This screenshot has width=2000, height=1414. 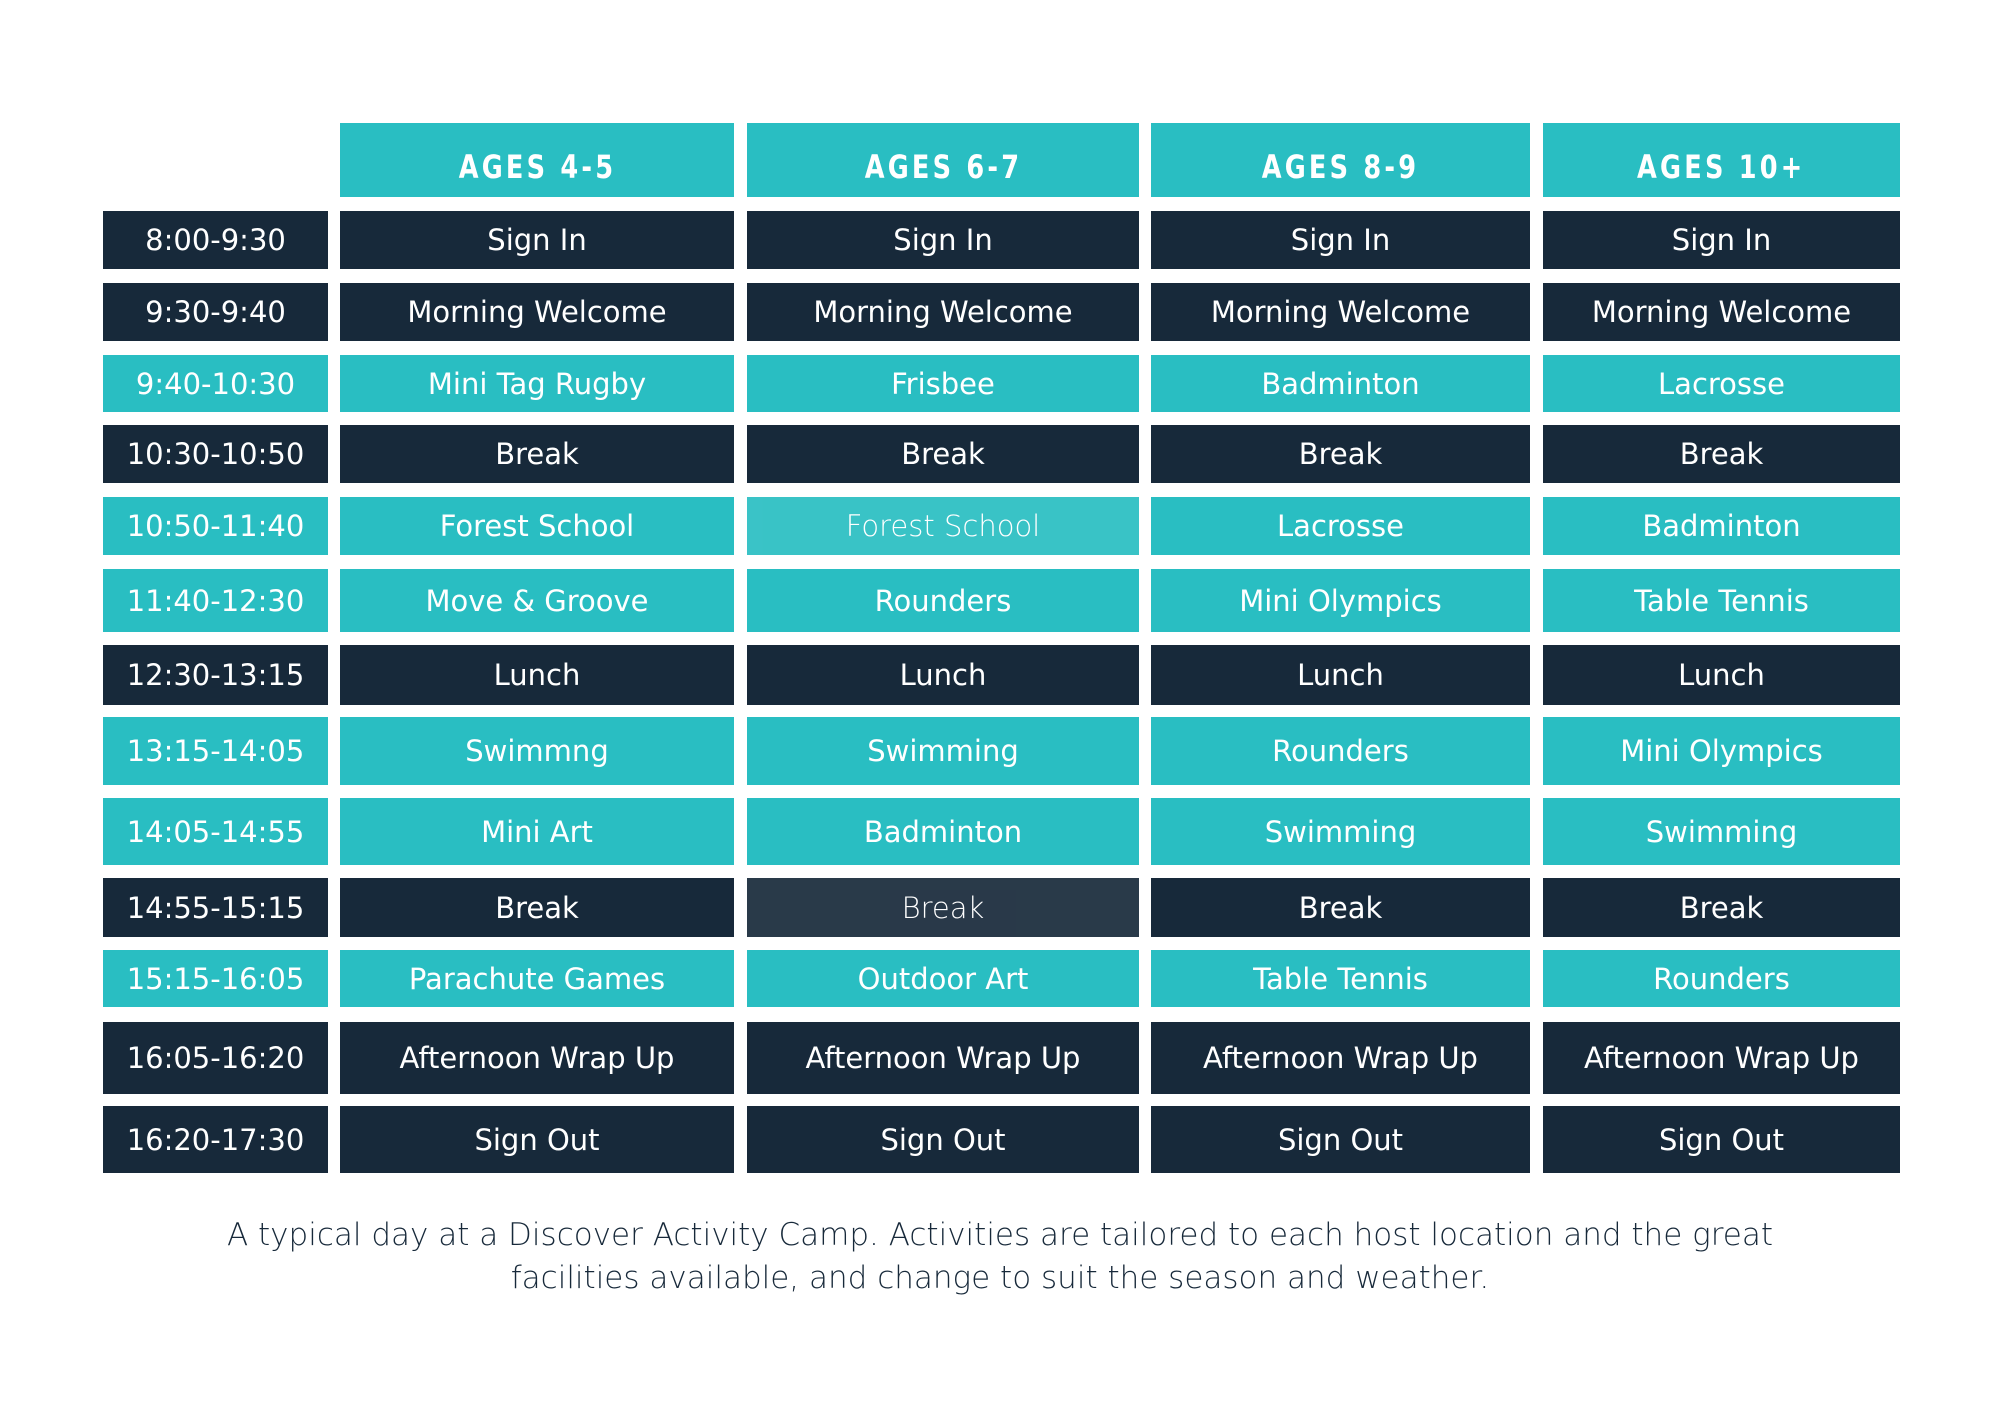 I want to click on column-header-label: AGES 4-5, so click(x=537, y=167).